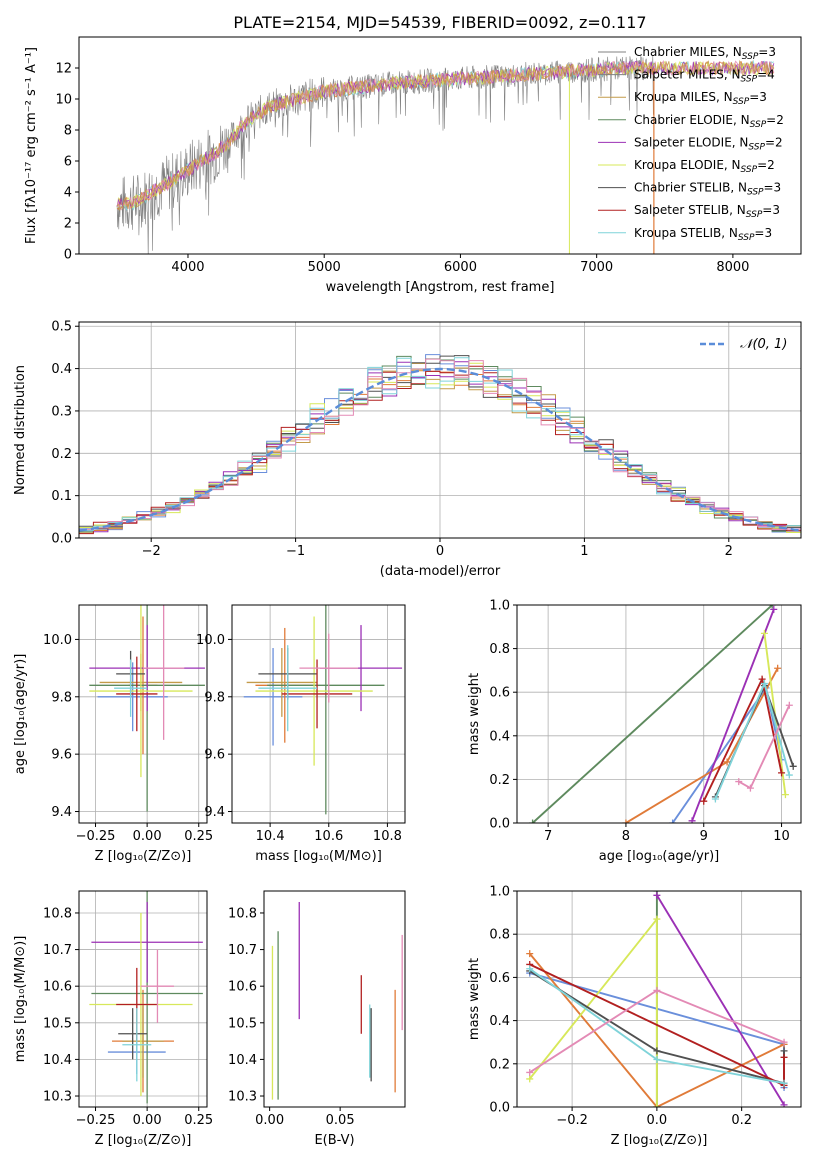  Describe the element at coordinates (703, 234) in the screenshot. I see `legend-entry: Kroupa STELIB, NSSP=3` at that location.